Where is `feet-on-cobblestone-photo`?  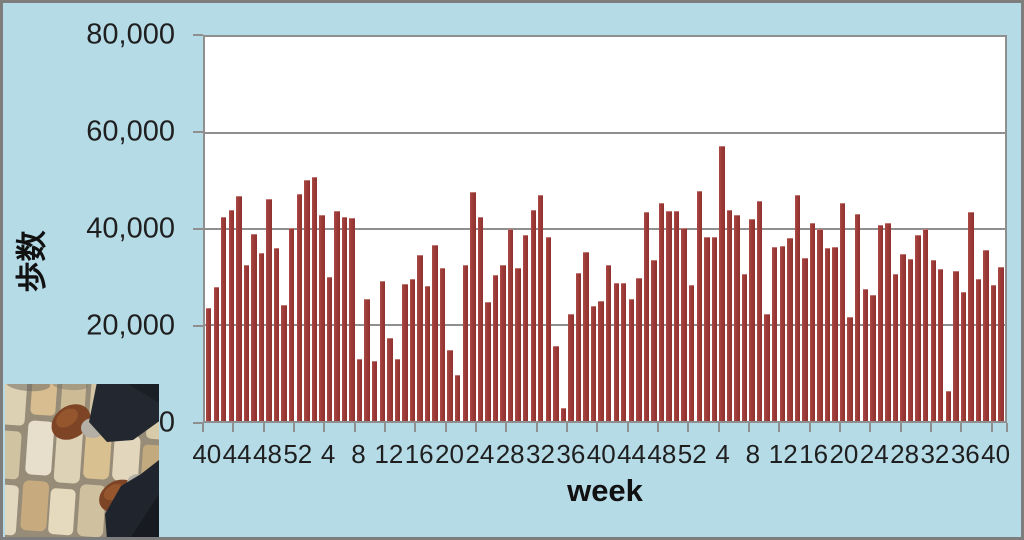
feet-on-cobblestone-photo is located at coordinates (82, 460).